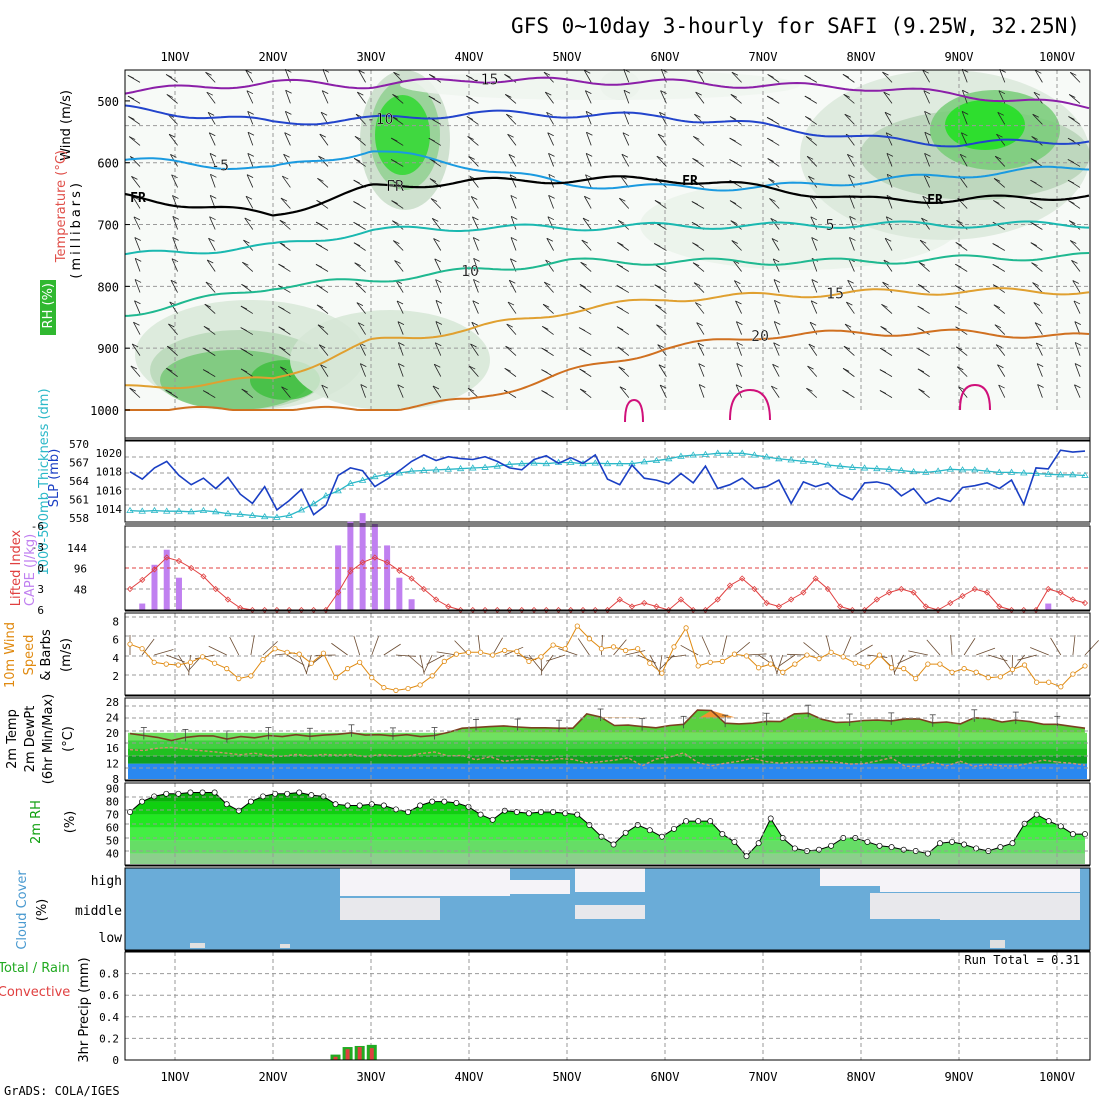 This screenshot has width=1100, height=1100. What do you see at coordinates (112, 733) in the screenshot?
I see `temperature-tick: 20` at bounding box center [112, 733].